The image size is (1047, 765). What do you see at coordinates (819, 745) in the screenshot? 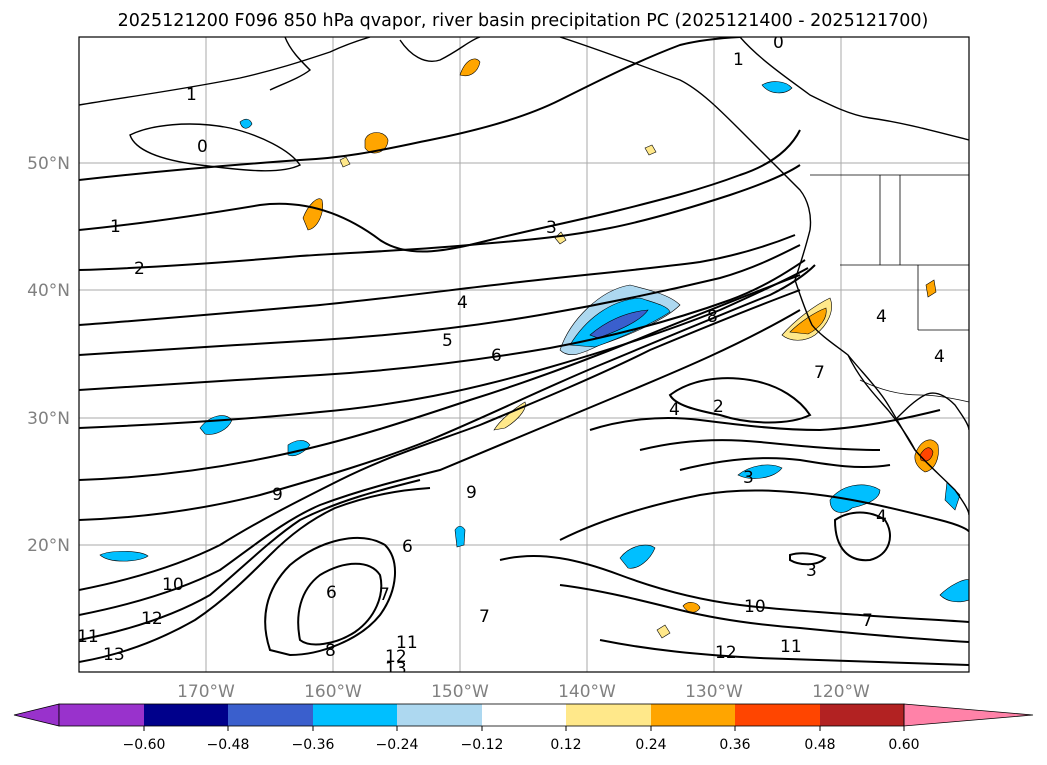
I see `colorbar-tick-label: 0.48` at bounding box center [819, 745].